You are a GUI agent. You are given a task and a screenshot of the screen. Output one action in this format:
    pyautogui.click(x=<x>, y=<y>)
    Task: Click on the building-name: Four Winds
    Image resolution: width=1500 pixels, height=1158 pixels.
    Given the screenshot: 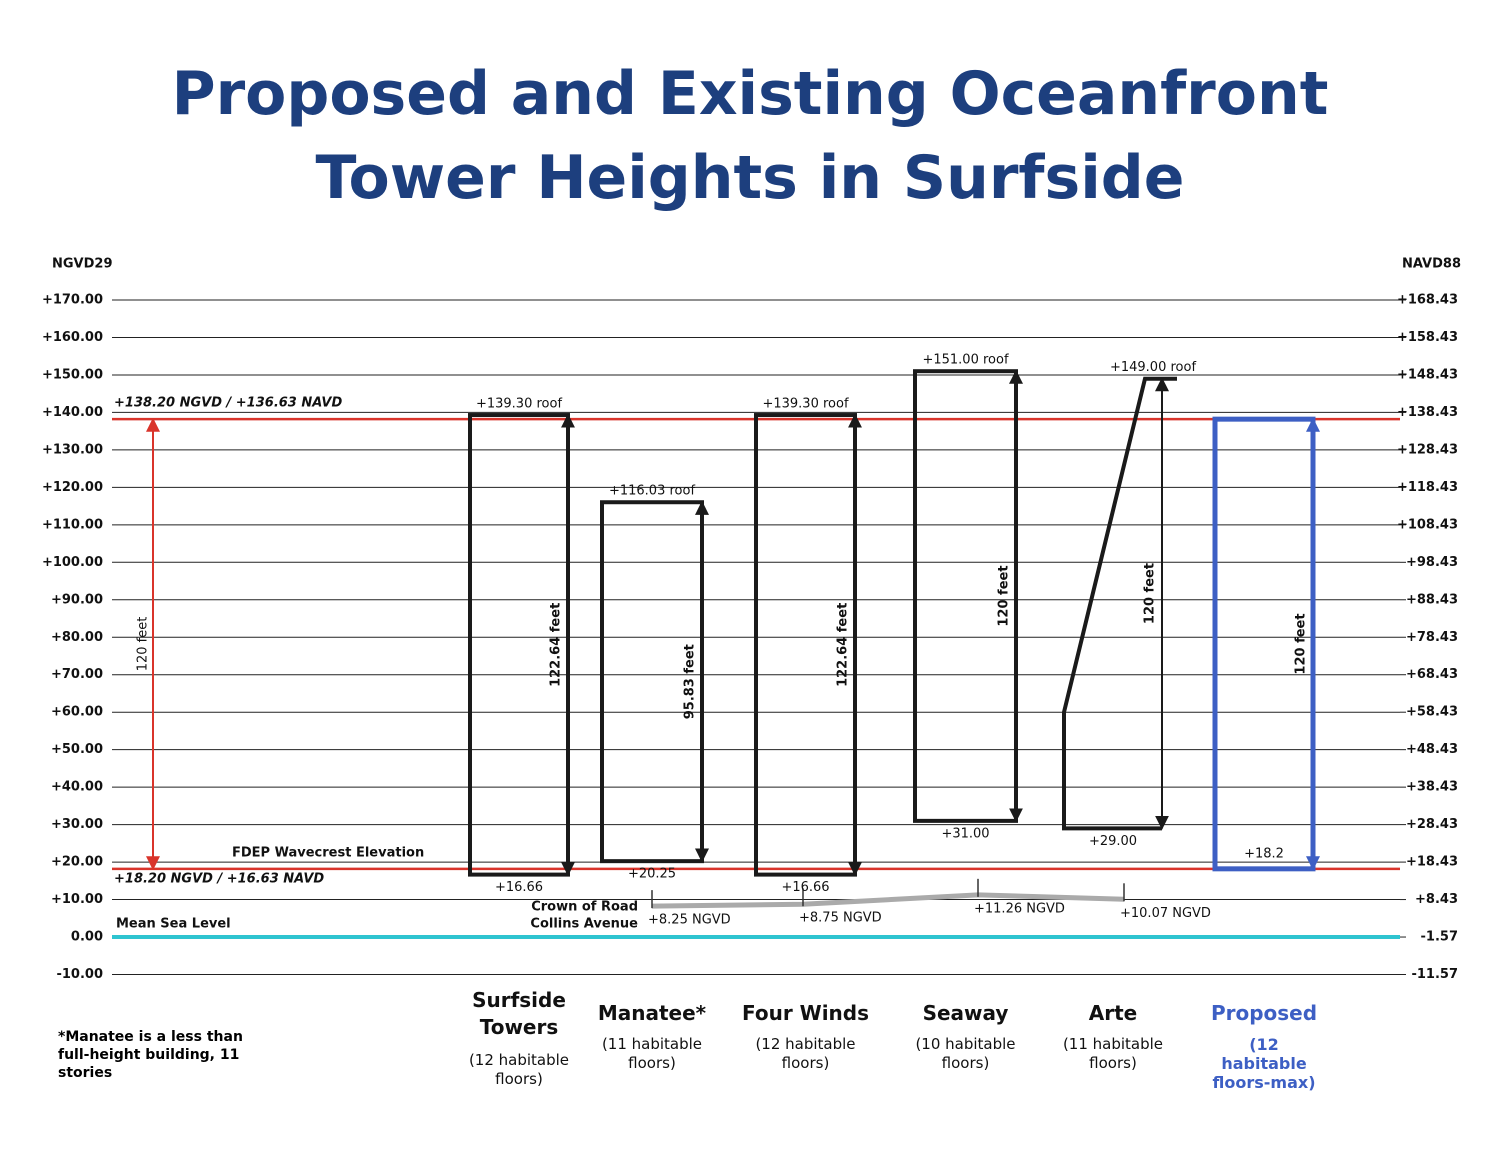 What is the action you would take?
    pyautogui.click(x=805, y=1013)
    